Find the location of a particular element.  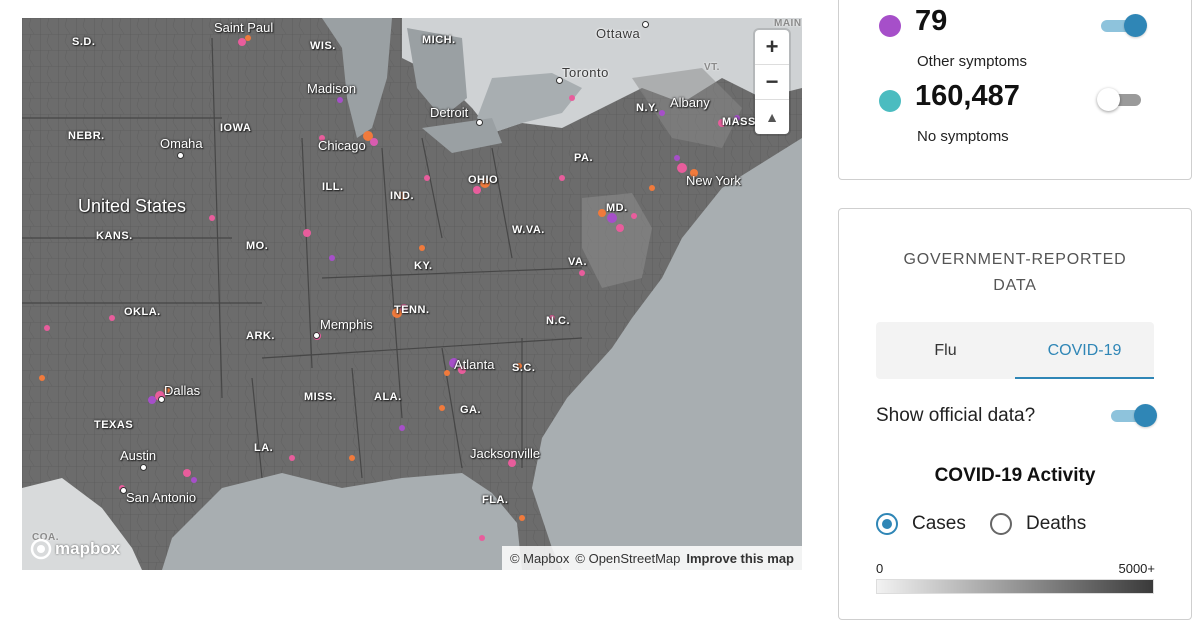

lake-ontario is located at coordinates (529, 103).